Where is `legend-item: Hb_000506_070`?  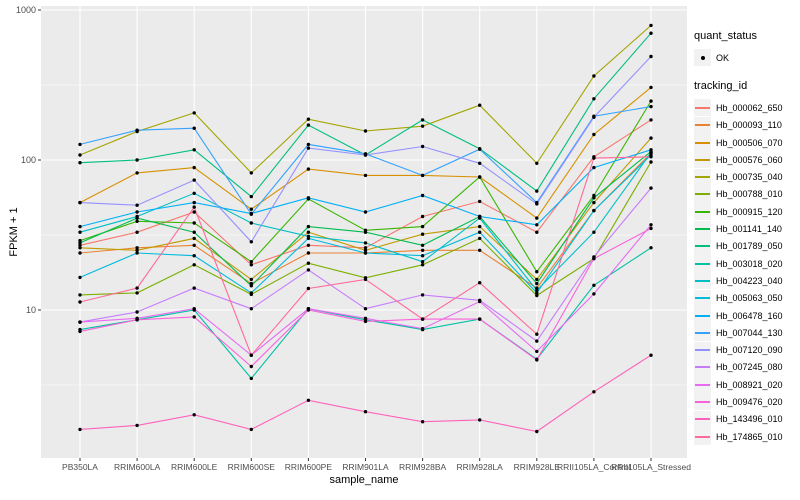
legend-item: Hb_000506_070 is located at coordinates (747, 143).